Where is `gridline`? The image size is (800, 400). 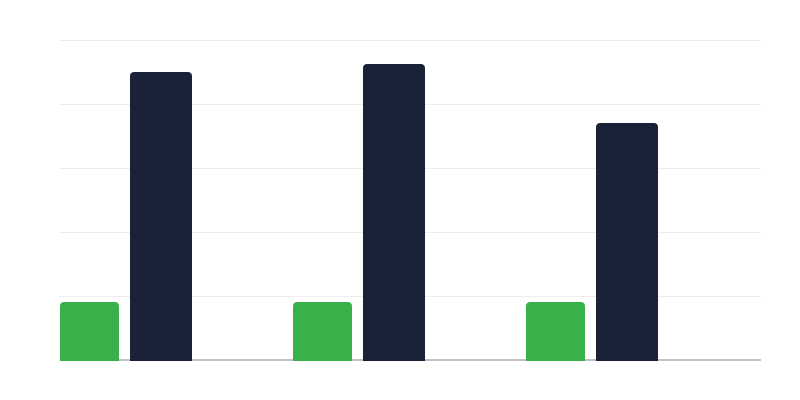
gridline is located at coordinates (410, 40).